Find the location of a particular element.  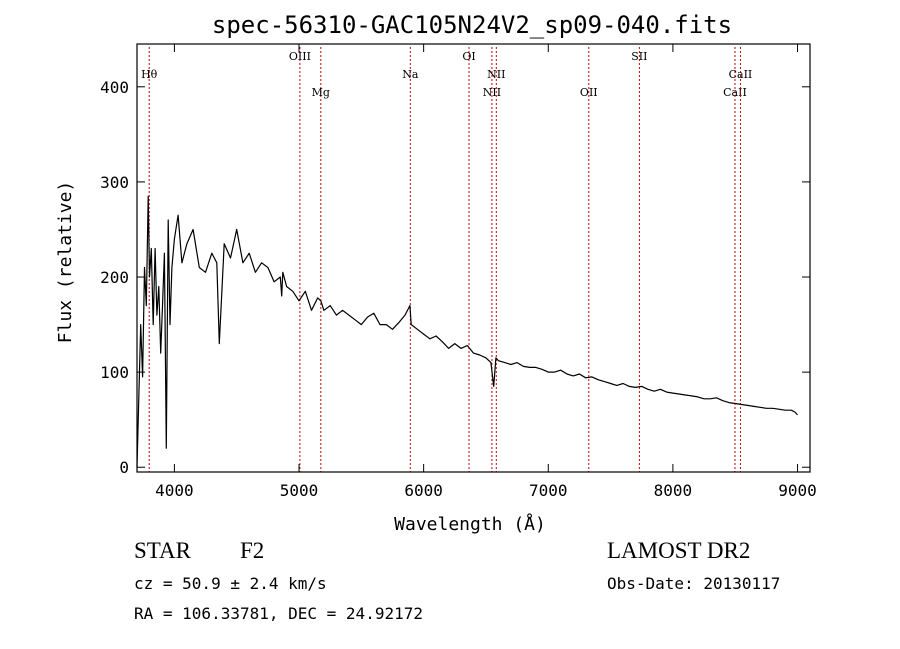

subclass: F2 is located at coordinates (252, 550).